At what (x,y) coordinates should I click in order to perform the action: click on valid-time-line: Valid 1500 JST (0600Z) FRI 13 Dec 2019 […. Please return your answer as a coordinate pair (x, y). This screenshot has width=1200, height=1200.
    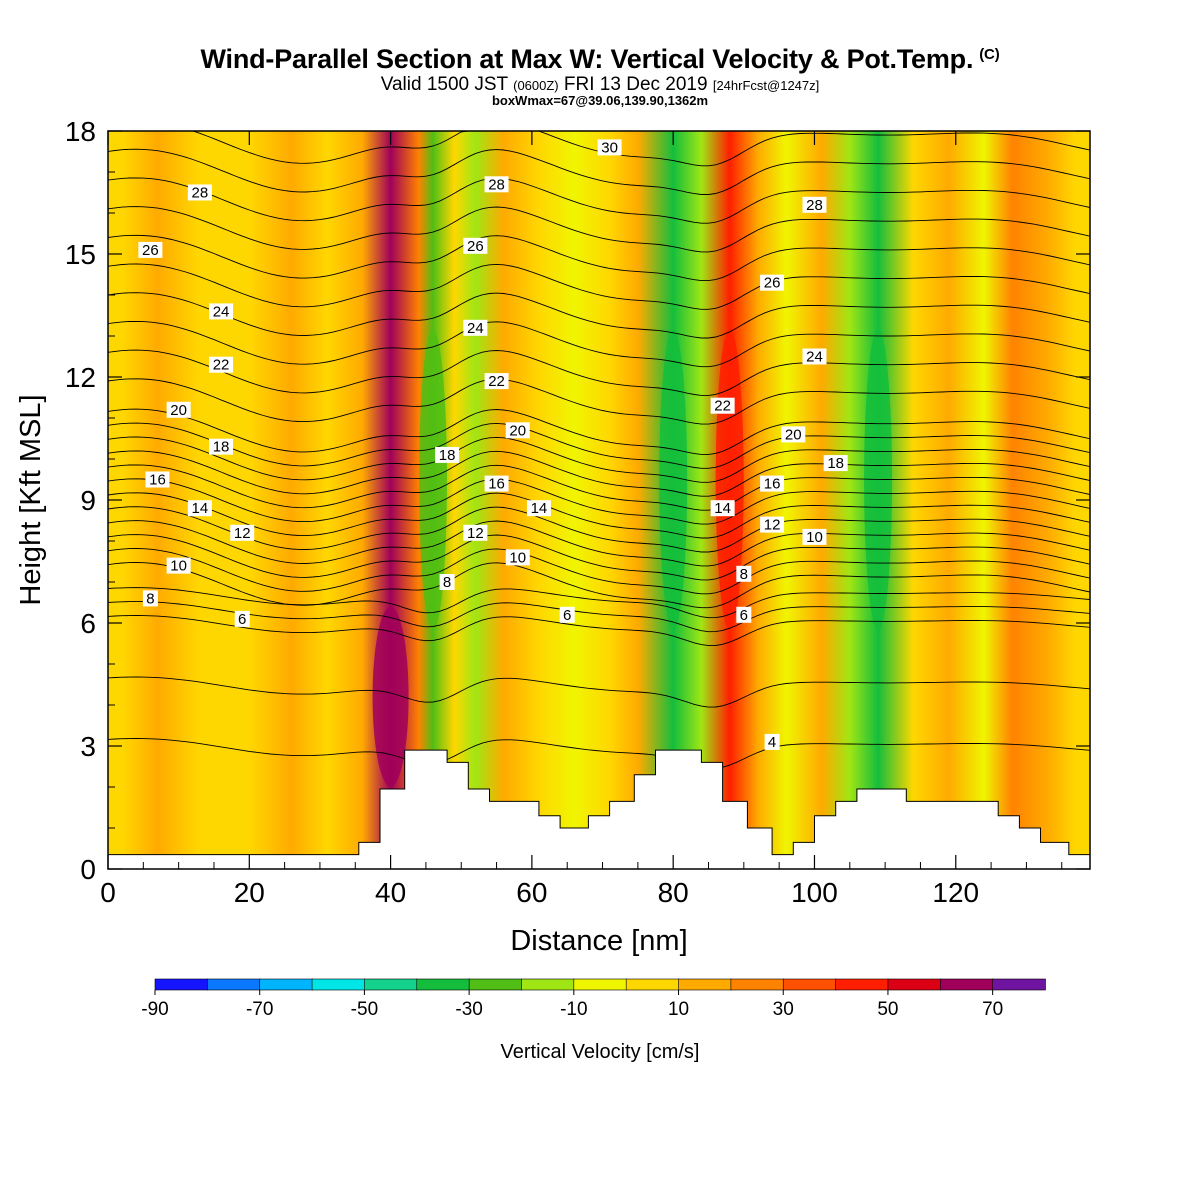
    Looking at the image, I should click on (600, 85).